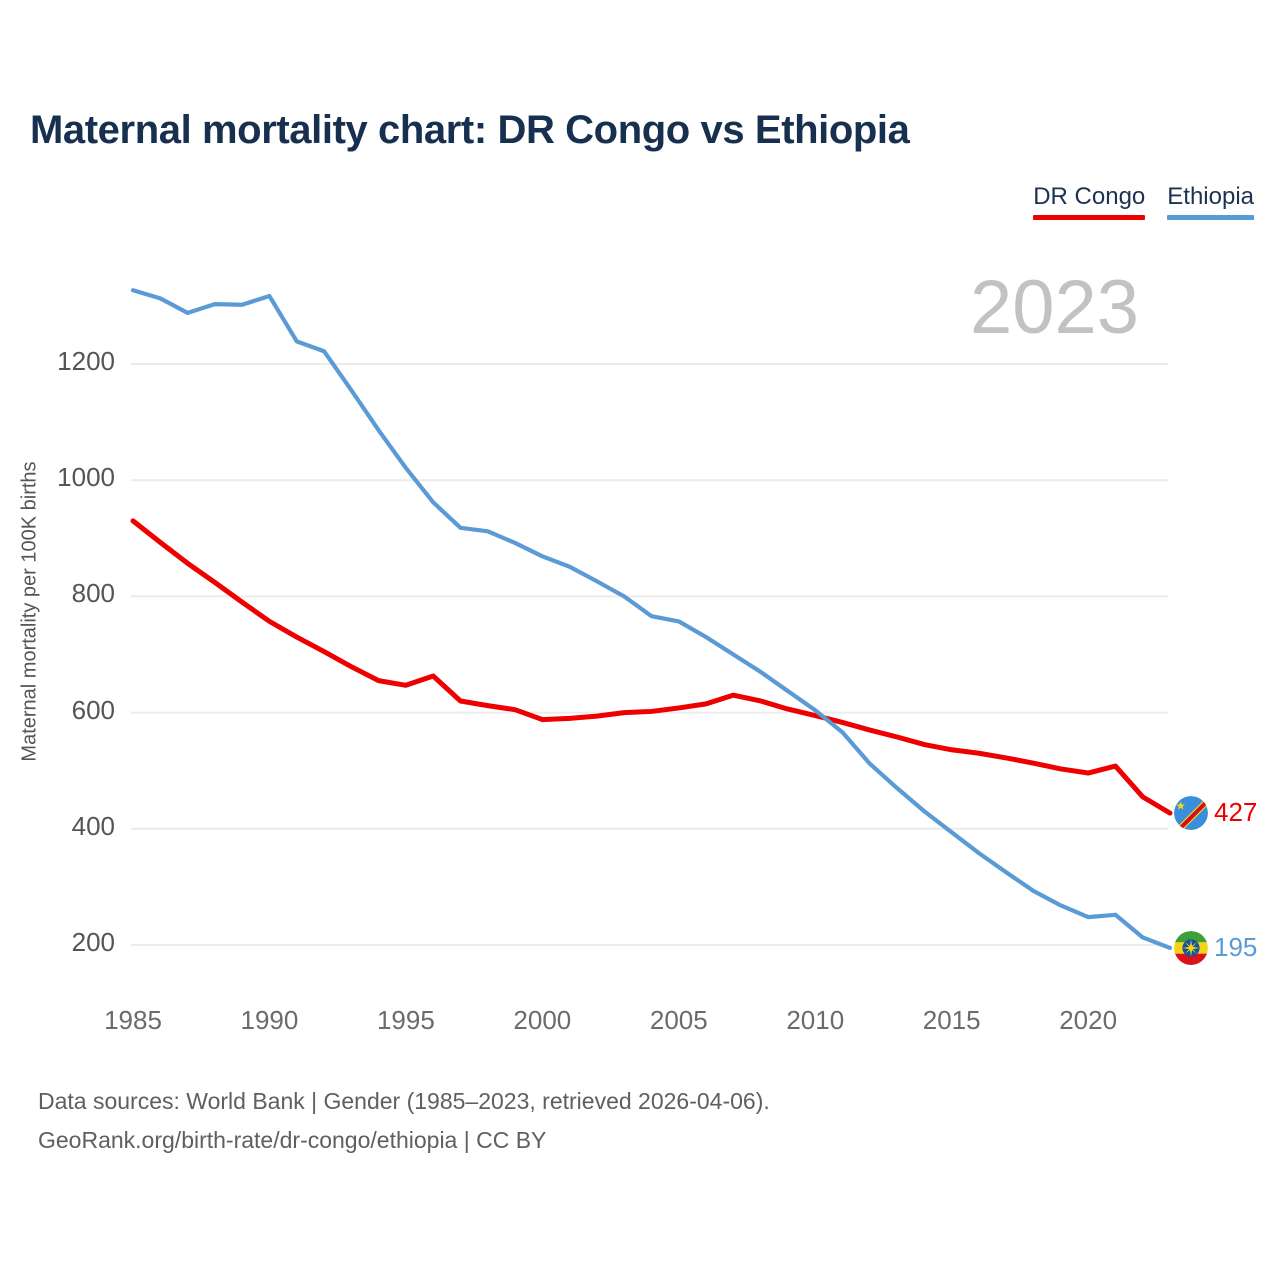  What do you see at coordinates (1210, 217) in the screenshot?
I see `legend-swatch-ethiopia` at bounding box center [1210, 217].